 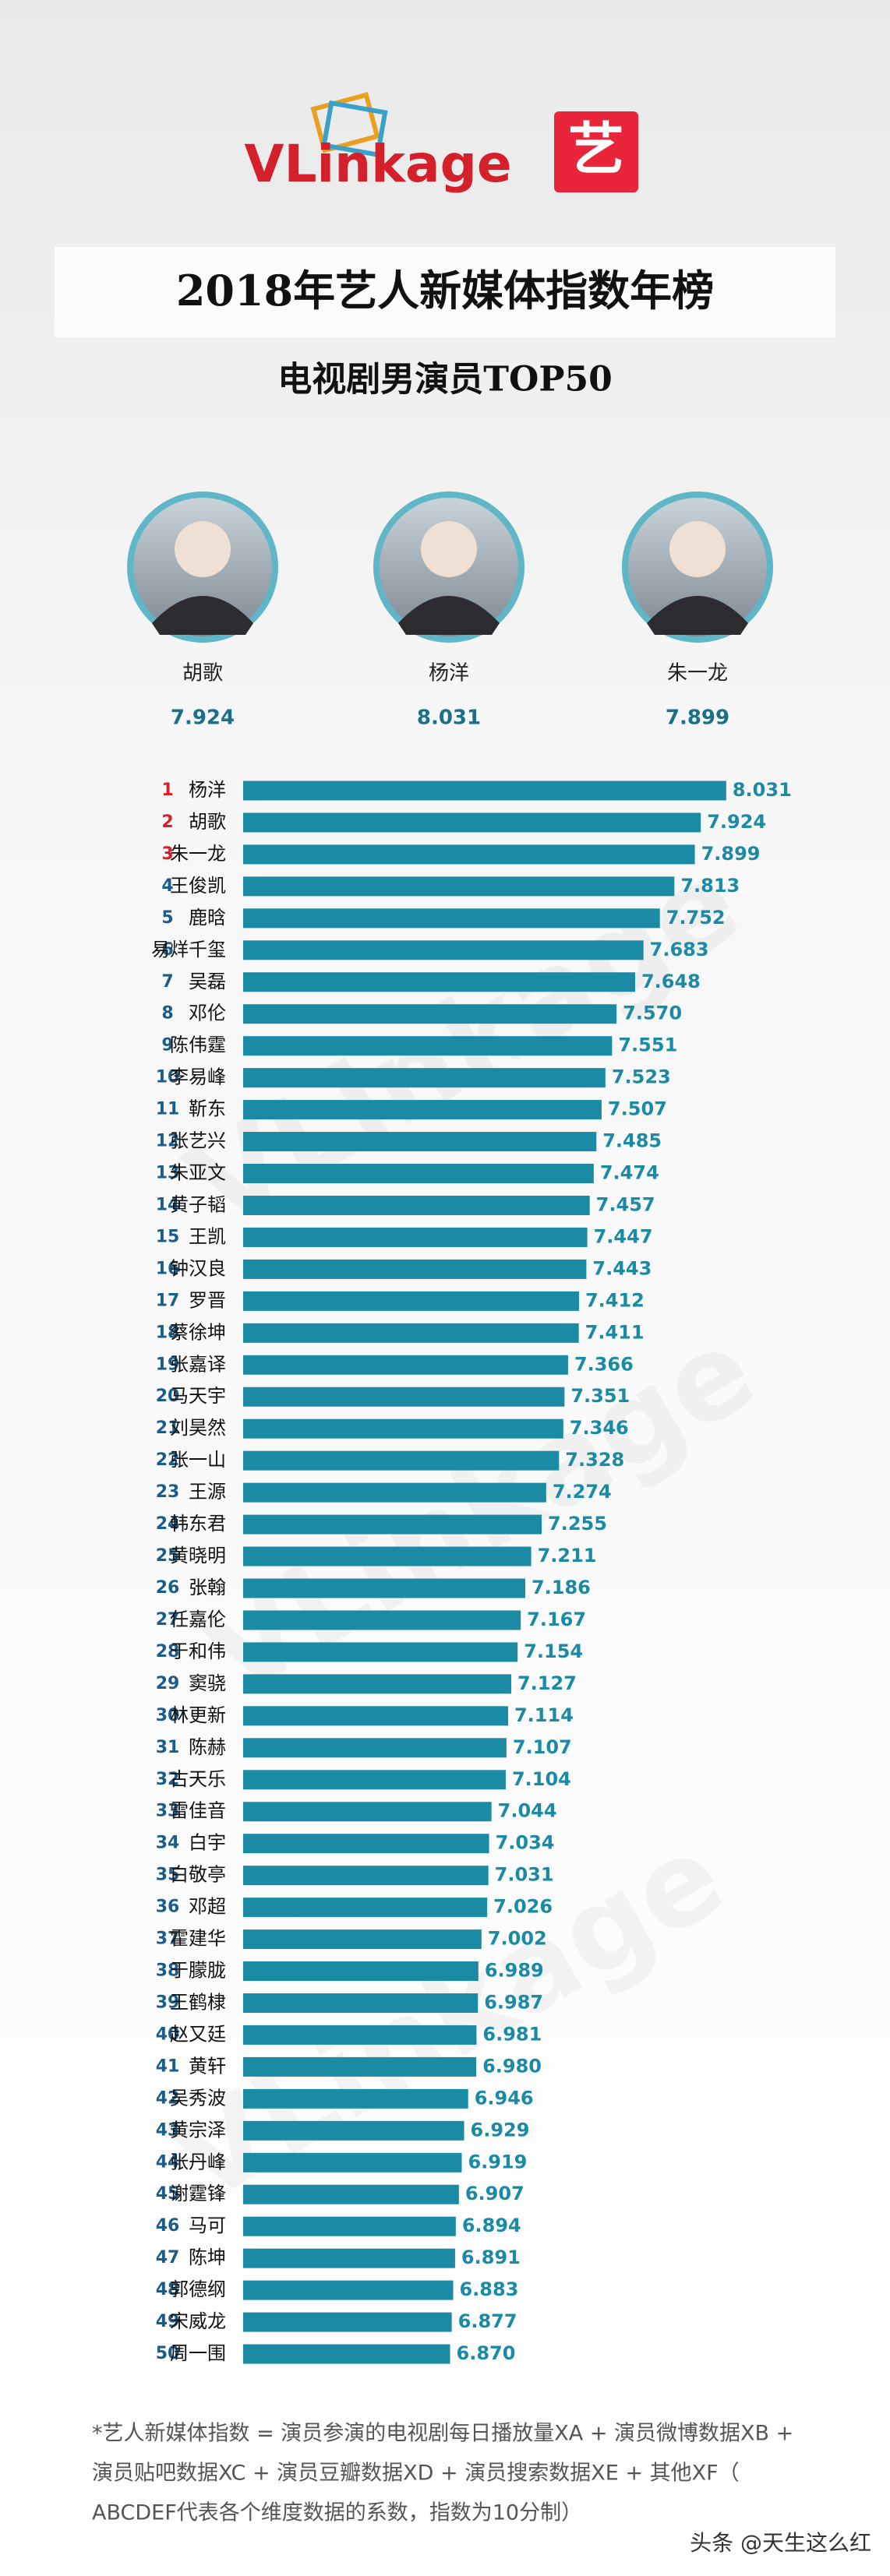 I want to click on value-label: 7.485, so click(x=632, y=1141).